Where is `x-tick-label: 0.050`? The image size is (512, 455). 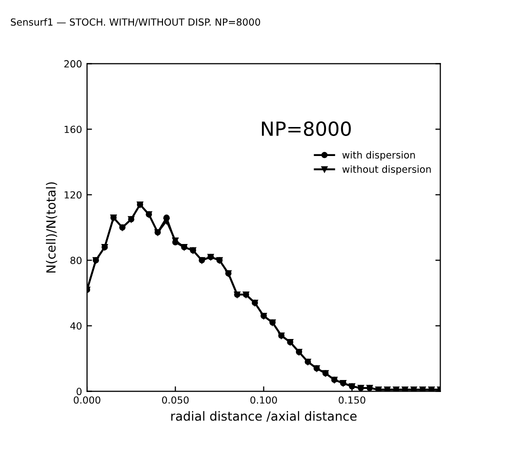 x-tick-label: 0.050 is located at coordinates (175, 400).